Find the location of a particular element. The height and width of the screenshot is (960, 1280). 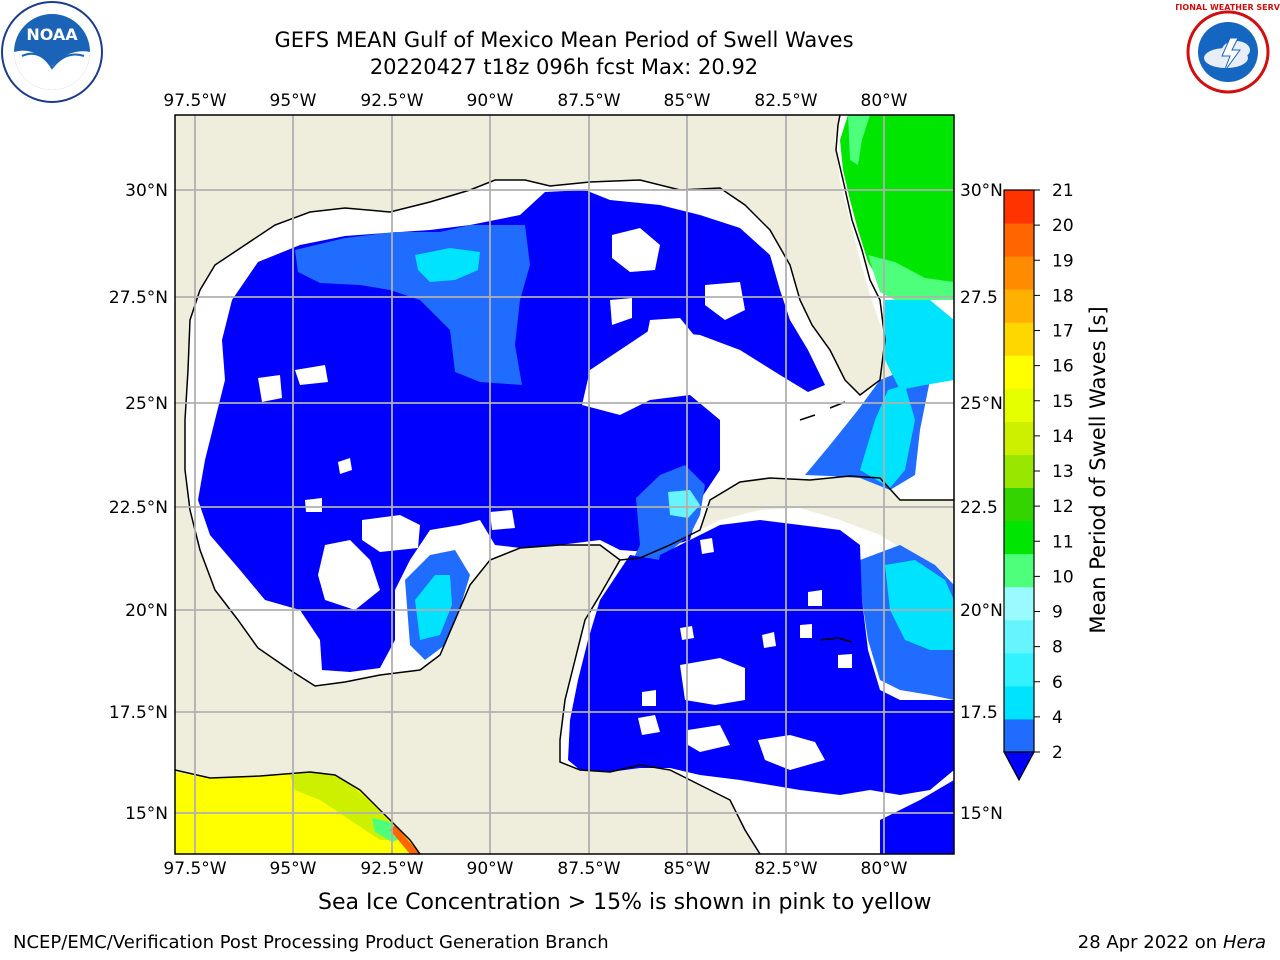

lat-labels-left: 30°N 27.5°N 25°N 22.5°N 20°N 17.5°N 15°N is located at coordinates (138, 502).